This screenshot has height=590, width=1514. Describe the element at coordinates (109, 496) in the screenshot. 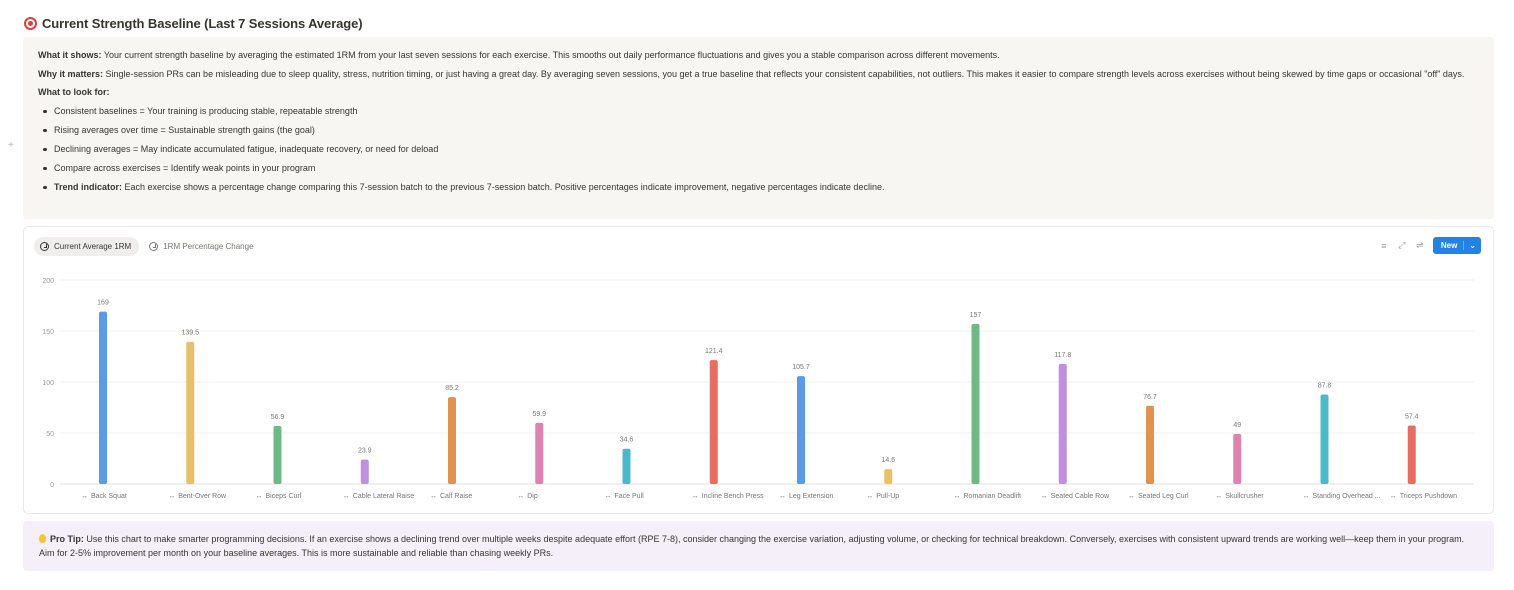

I see `x-tick-label: Back Squat` at that location.